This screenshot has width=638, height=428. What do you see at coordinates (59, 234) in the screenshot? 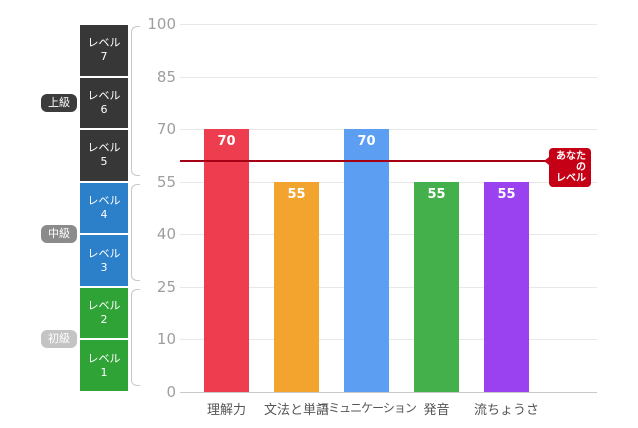
I see `level-group-badge-intermediate: 中級` at bounding box center [59, 234].